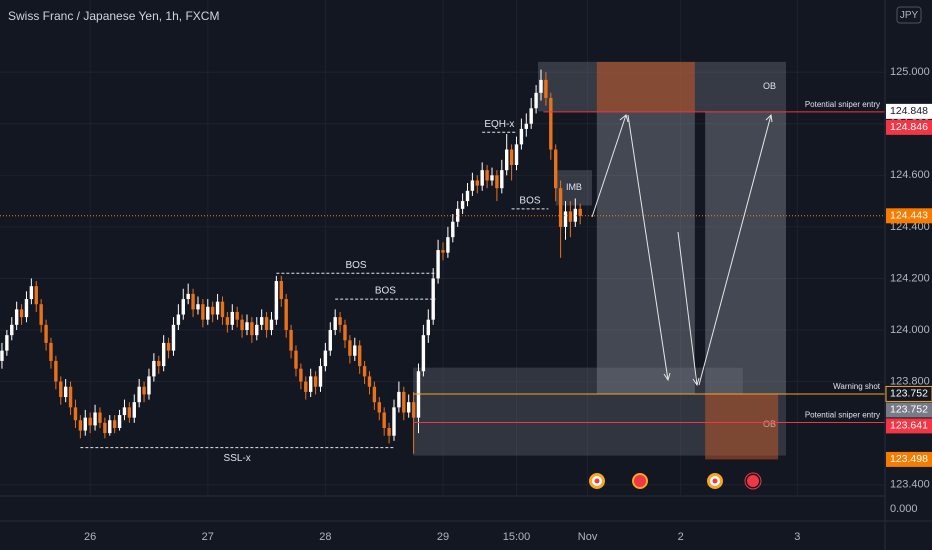 This screenshot has width=932, height=550. What do you see at coordinates (588, 537) in the screenshot?
I see `x-tick-label: Nov` at bounding box center [588, 537].